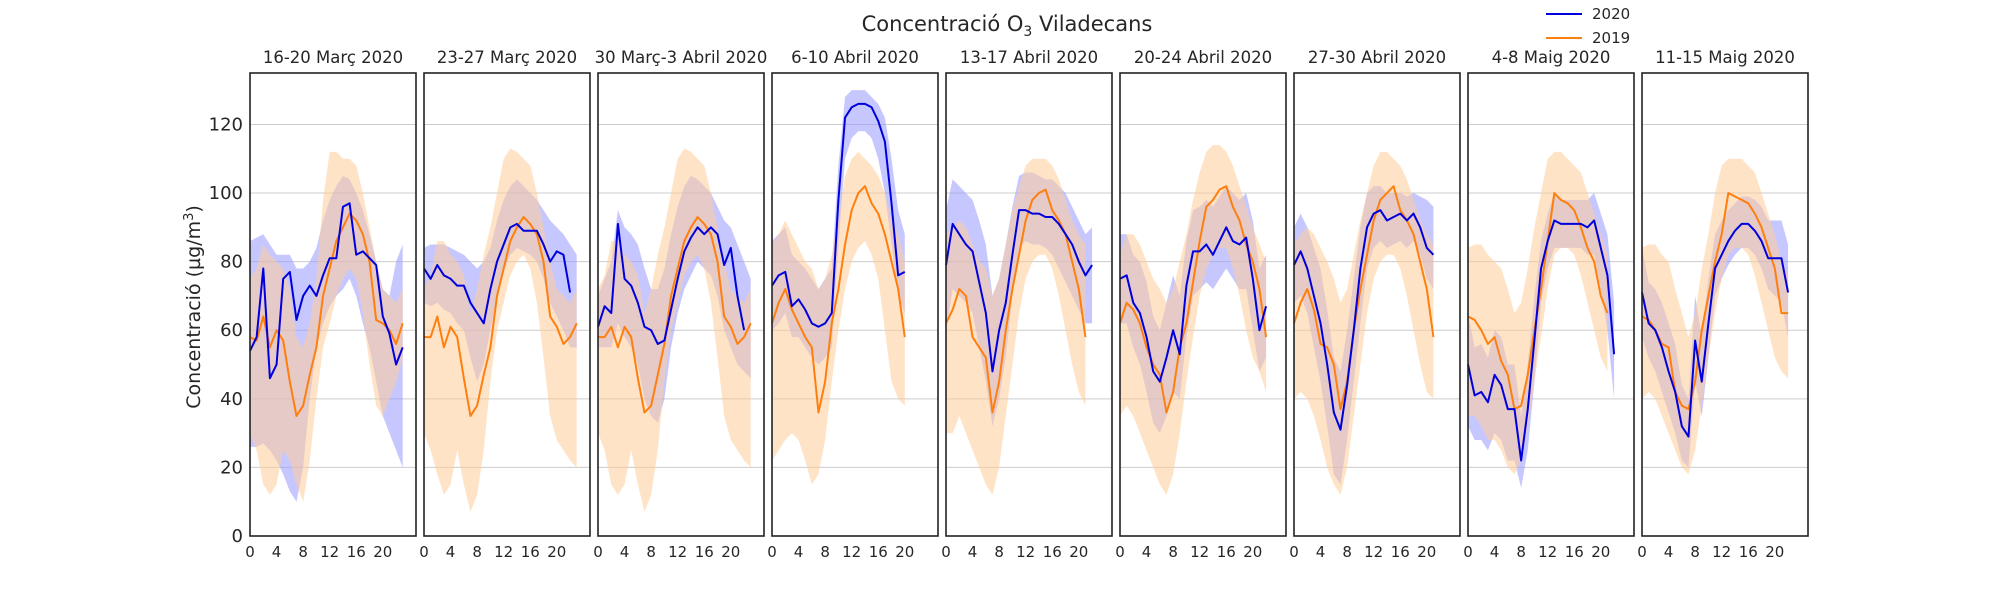  Describe the element at coordinates (1551, 57) in the screenshot. I see `panel-title: 4-8 Maig 2020` at that location.